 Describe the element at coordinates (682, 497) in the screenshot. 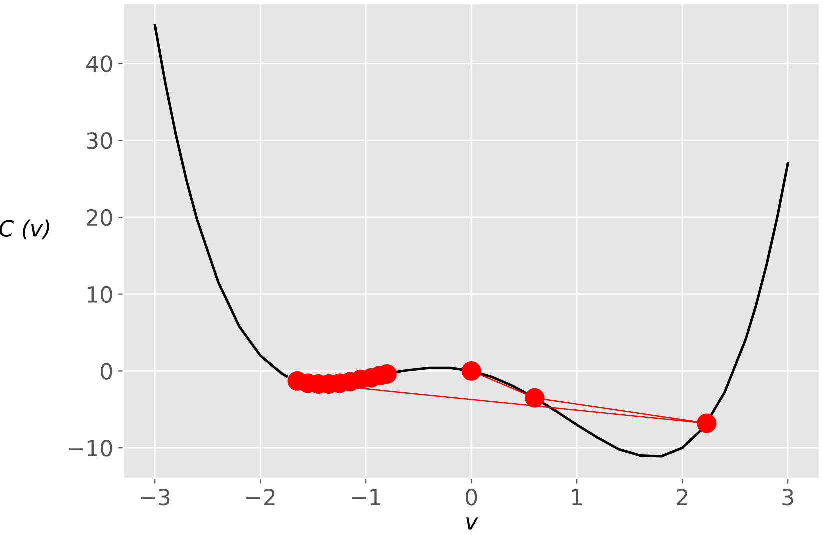

I see `x-tick-label: 2` at that location.